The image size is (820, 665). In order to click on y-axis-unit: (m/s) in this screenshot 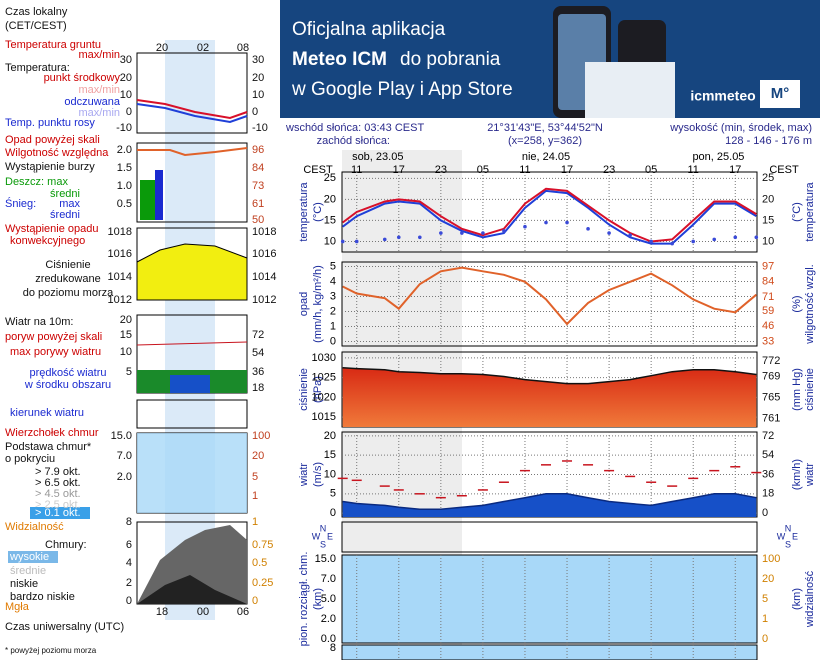, I will do `click(318, 474)`.